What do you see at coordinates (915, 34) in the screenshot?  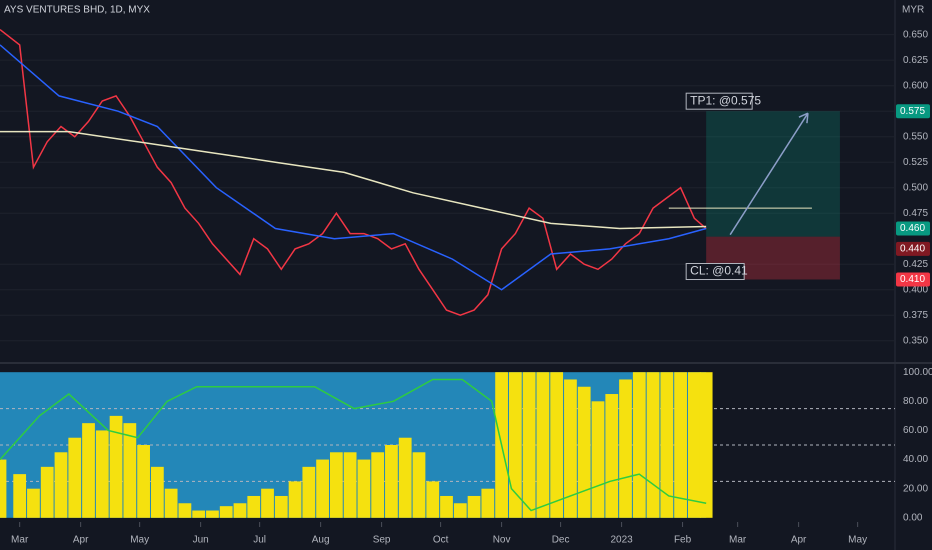 I see `y-tick-label: 0.650` at bounding box center [915, 34].